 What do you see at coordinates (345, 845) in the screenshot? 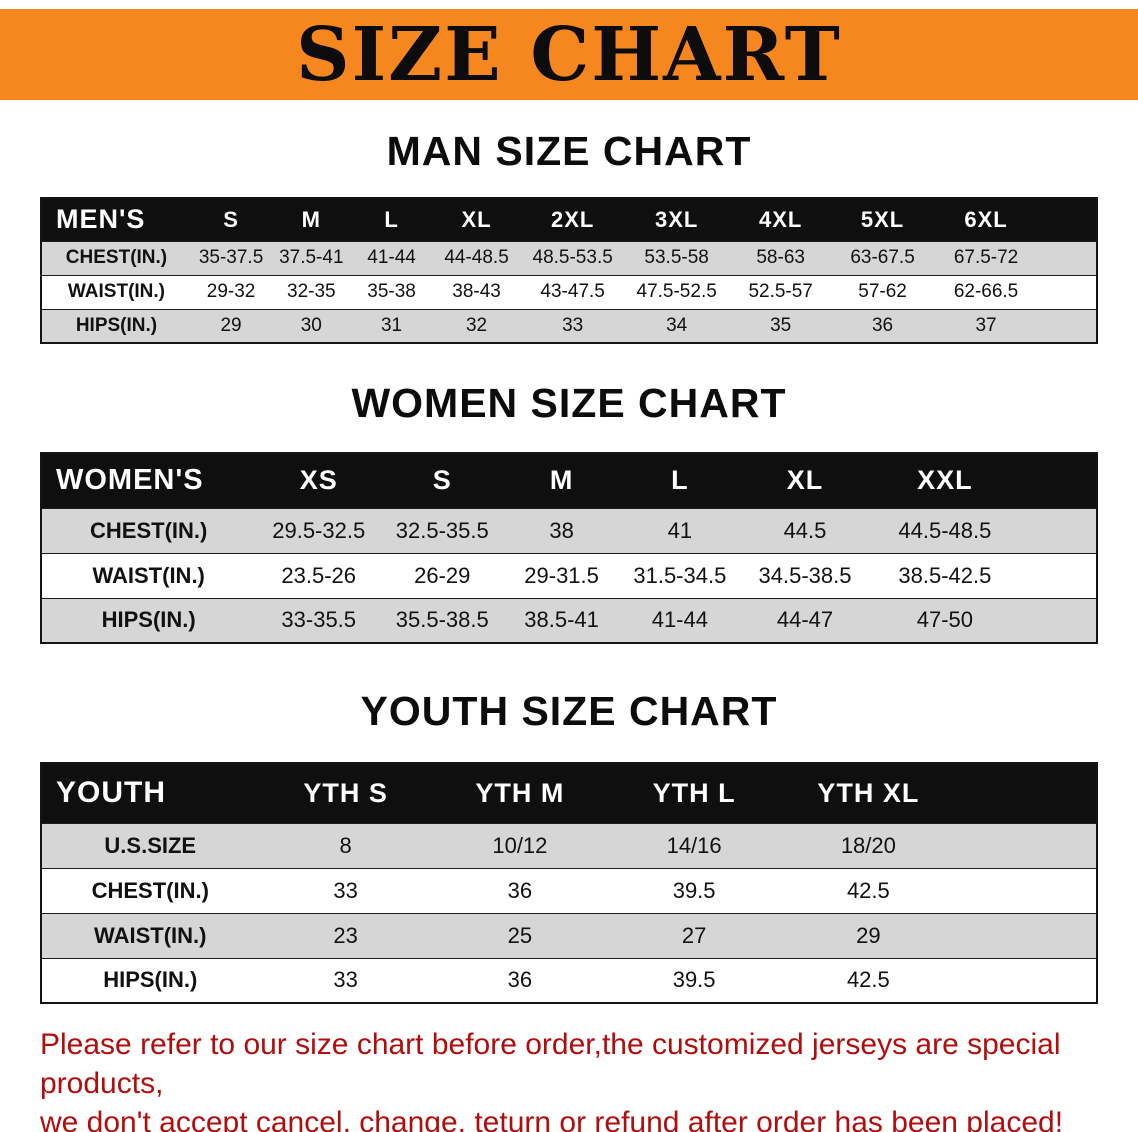
I see `size-value: 8` at bounding box center [345, 845].